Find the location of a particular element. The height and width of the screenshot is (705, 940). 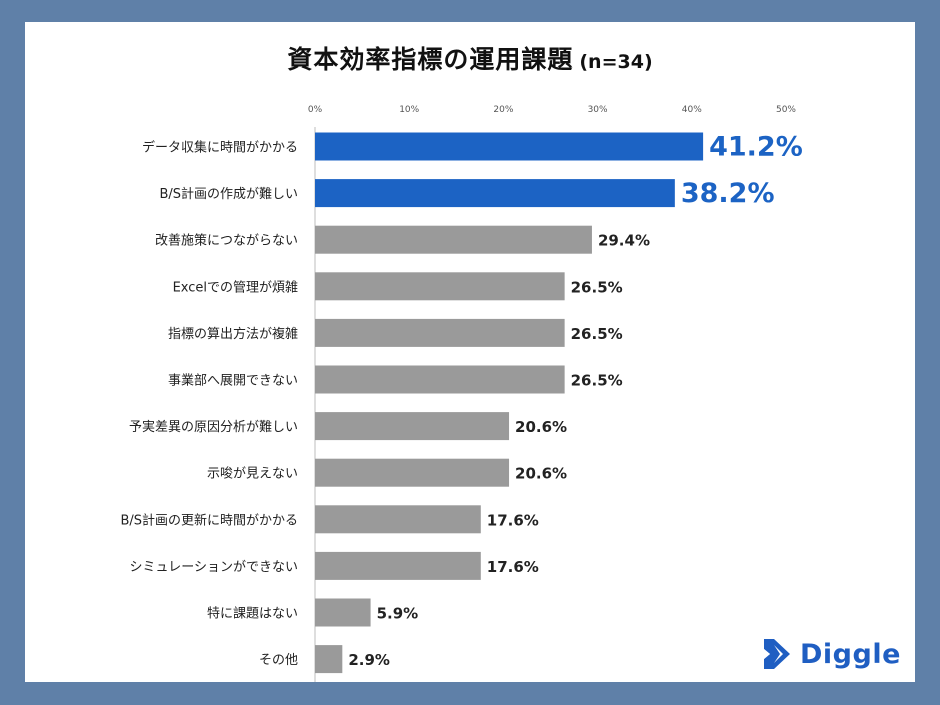

x-tick-label: 10% is located at coordinates (409, 110).